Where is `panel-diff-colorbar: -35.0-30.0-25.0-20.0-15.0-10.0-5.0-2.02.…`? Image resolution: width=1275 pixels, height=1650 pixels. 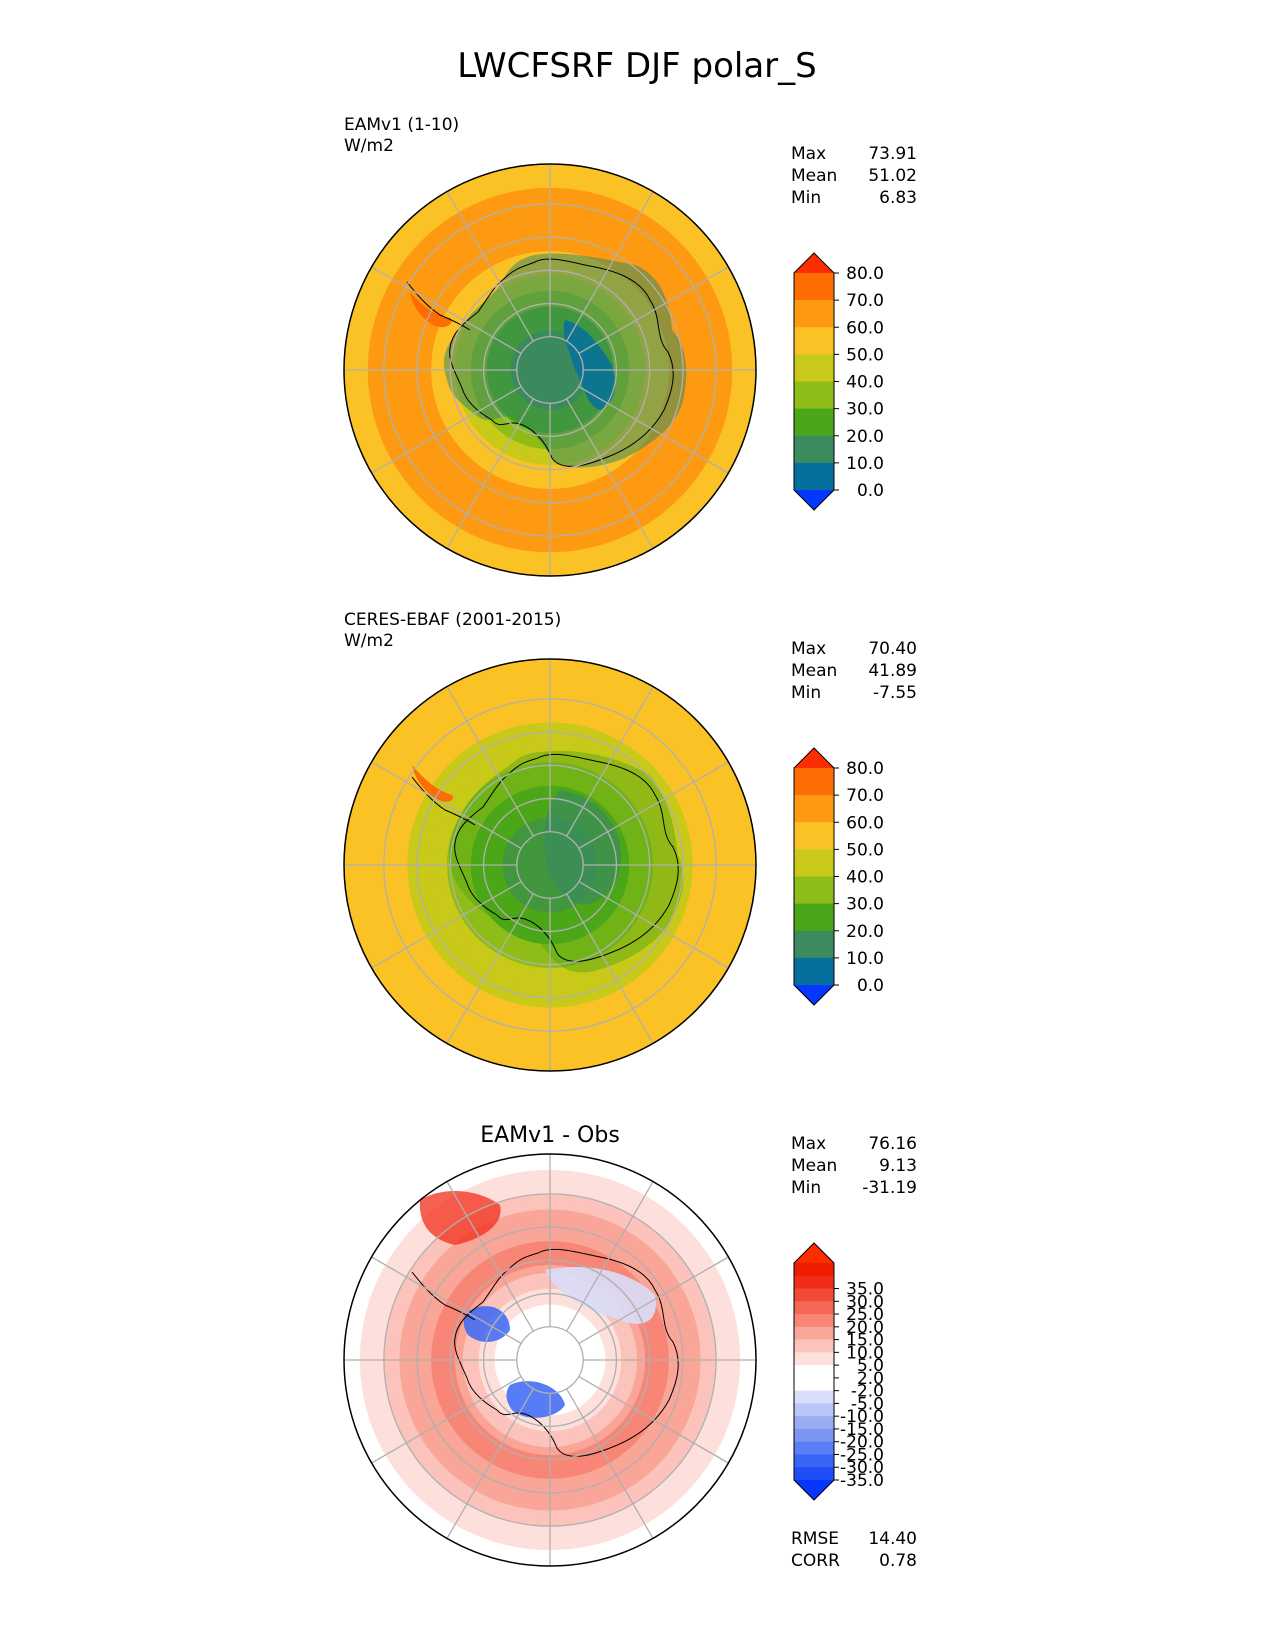 panel-diff-colorbar: -35.0-30.0-25.0-20.0-15.0-10.0-5.0-2.02.… is located at coordinates (838, 1371).